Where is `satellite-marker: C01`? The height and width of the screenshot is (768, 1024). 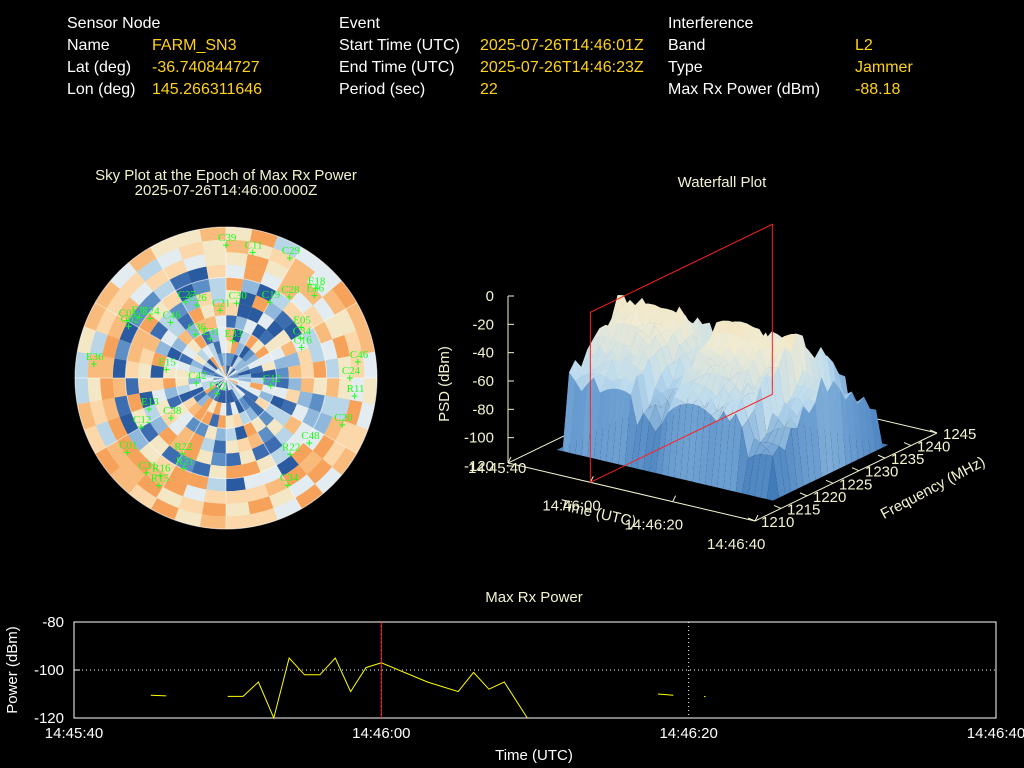 satellite-marker: C01 is located at coordinates (128, 448).